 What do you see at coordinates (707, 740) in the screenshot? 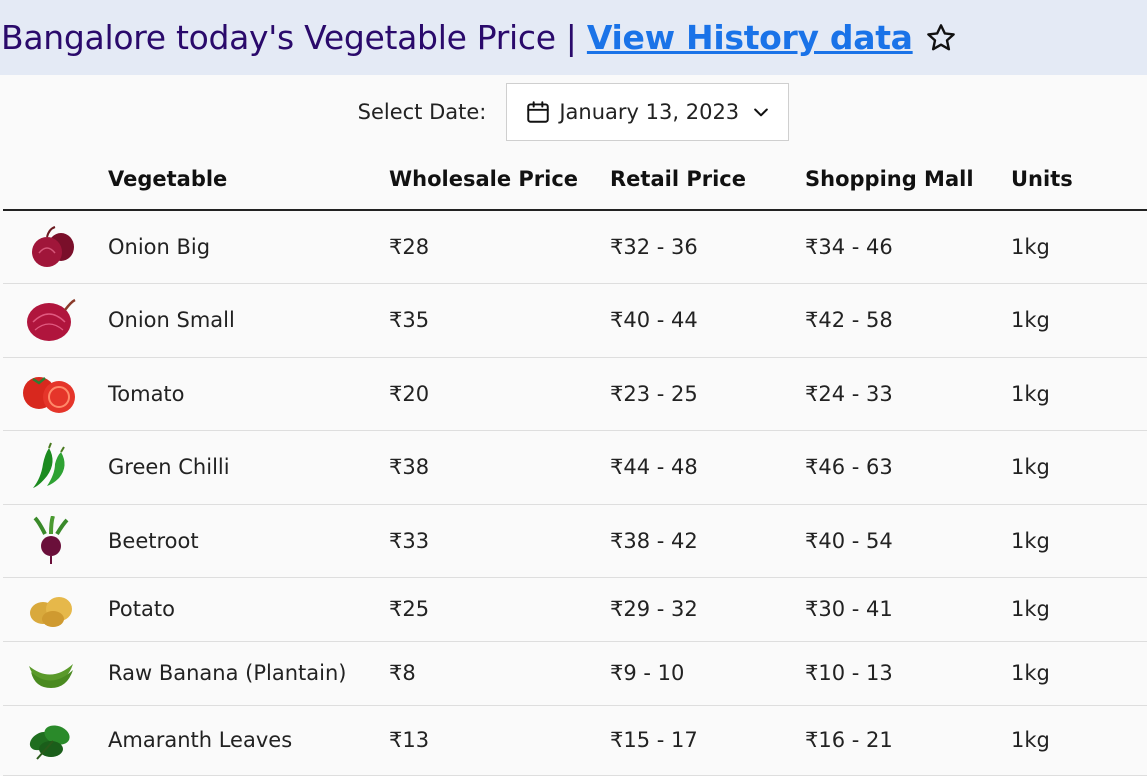
I see `retail-price: ₹15 - 17` at bounding box center [707, 740].